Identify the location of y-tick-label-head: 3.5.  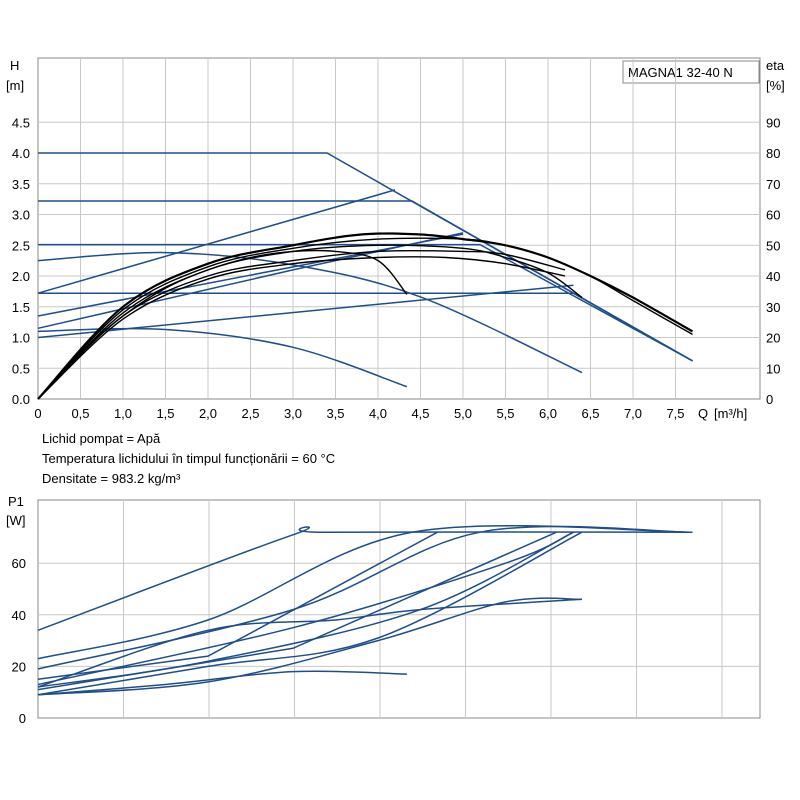
(21, 184).